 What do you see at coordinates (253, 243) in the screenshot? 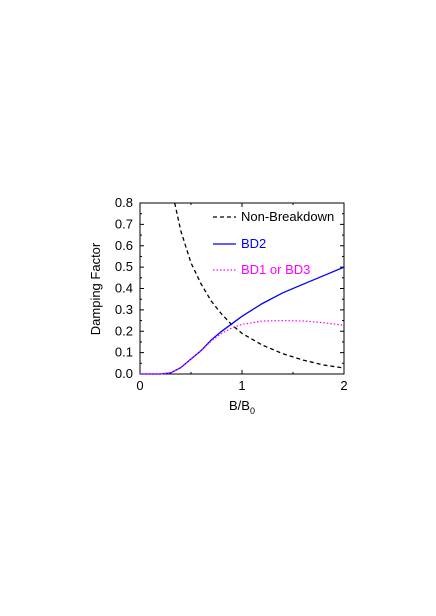
I see `legend-label-2: BD2` at bounding box center [253, 243].